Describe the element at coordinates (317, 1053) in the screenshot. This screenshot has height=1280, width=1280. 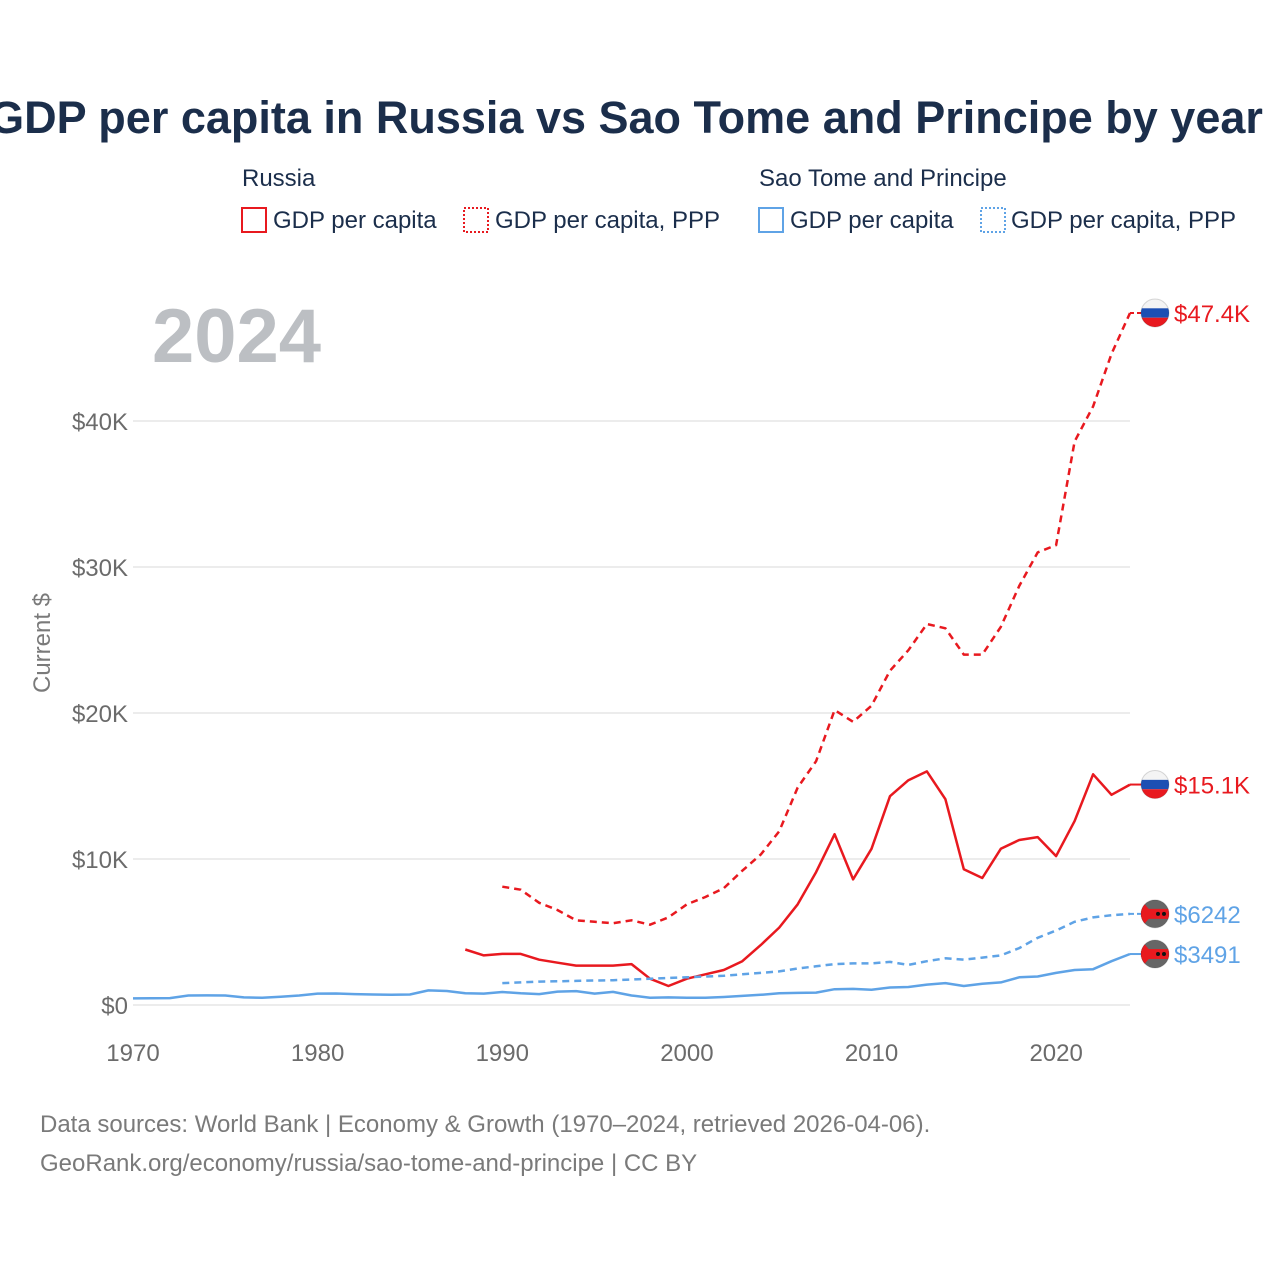
I see `x-tick-label: 1980` at that location.